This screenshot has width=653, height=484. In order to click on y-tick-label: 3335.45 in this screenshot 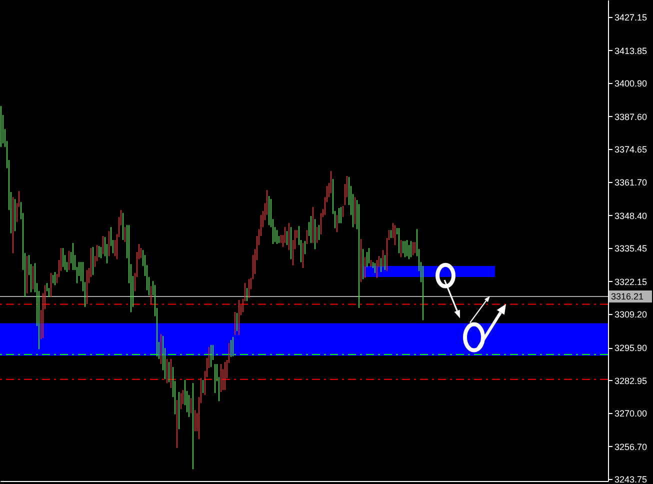, I will do `click(631, 248)`.